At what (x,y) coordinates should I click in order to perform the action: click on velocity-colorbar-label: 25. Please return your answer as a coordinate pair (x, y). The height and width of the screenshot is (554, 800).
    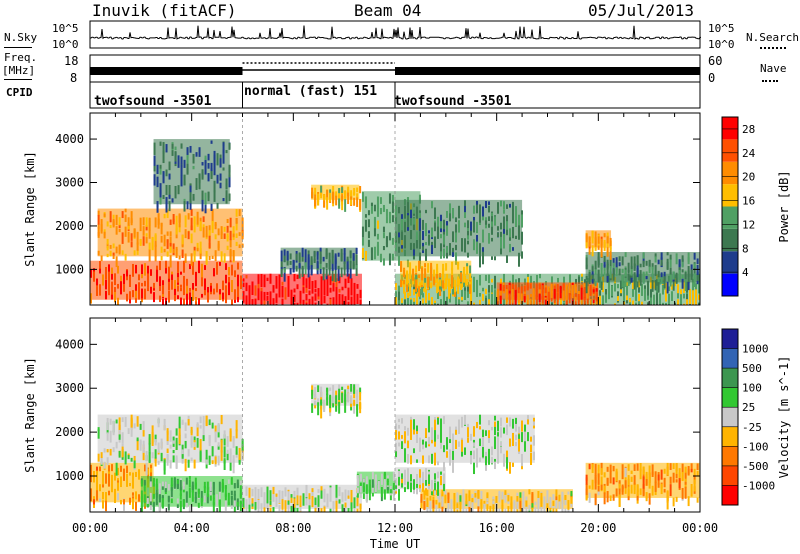
    Looking at the image, I should click on (748, 407).